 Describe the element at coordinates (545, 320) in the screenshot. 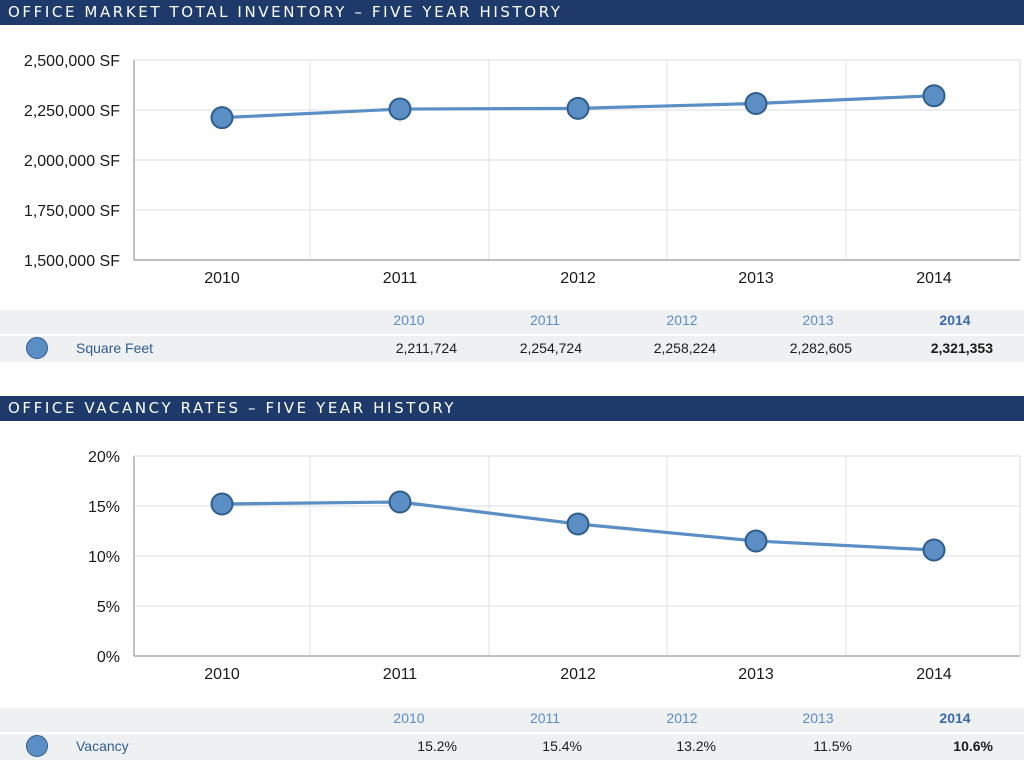

I see `inventory-table-year-2011: 2011` at that location.